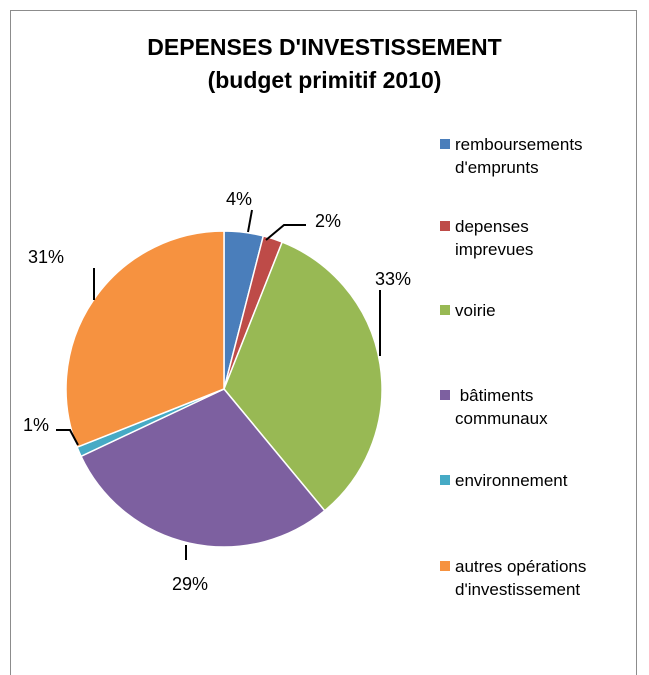  What do you see at coordinates (324, 80) in the screenshot?
I see `chart-title-line2: (budget primitif 2010)` at bounding box center [324, 80].